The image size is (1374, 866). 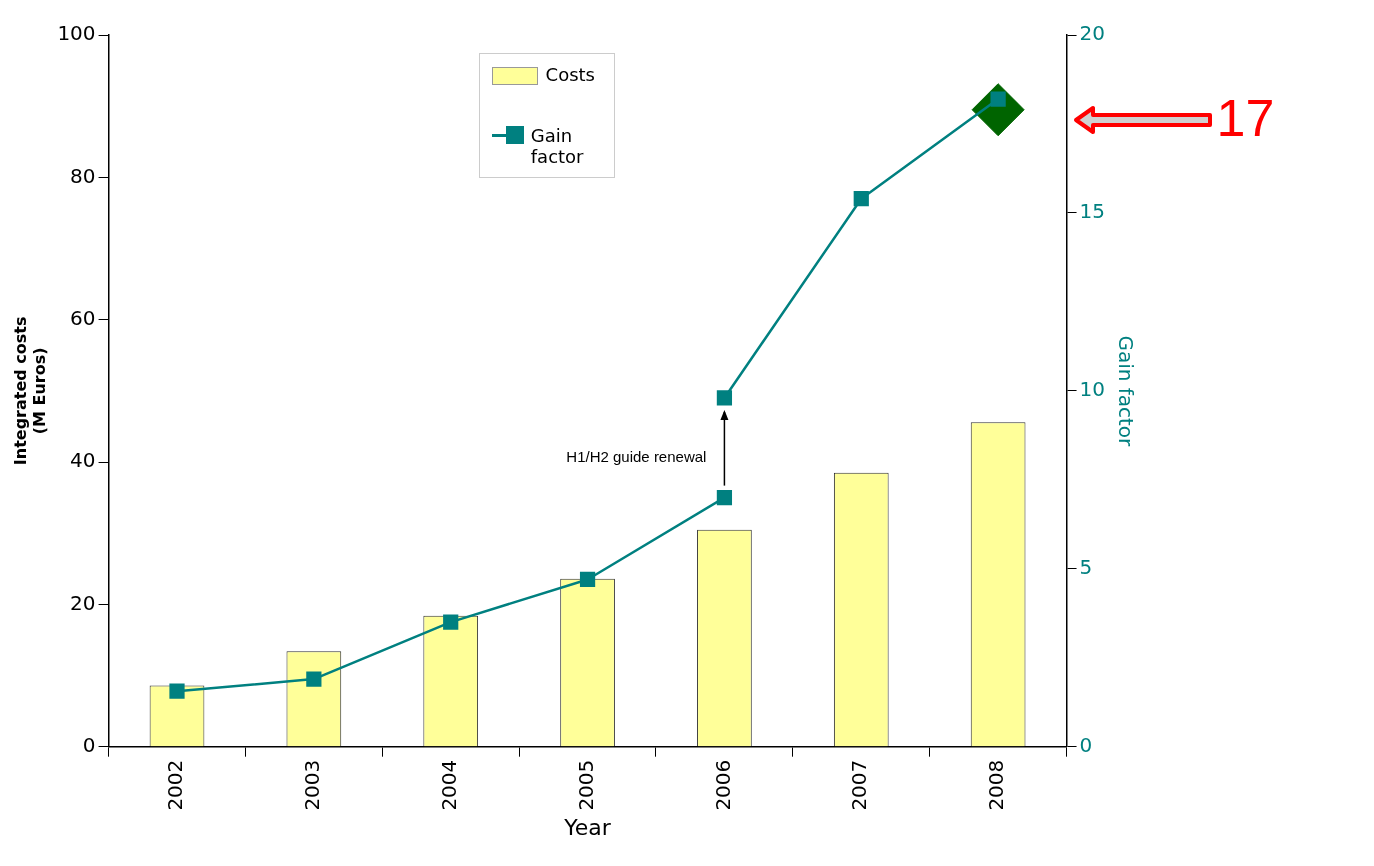 I want to click on y2-tick-label: 5, so click(x=1086, y=566).